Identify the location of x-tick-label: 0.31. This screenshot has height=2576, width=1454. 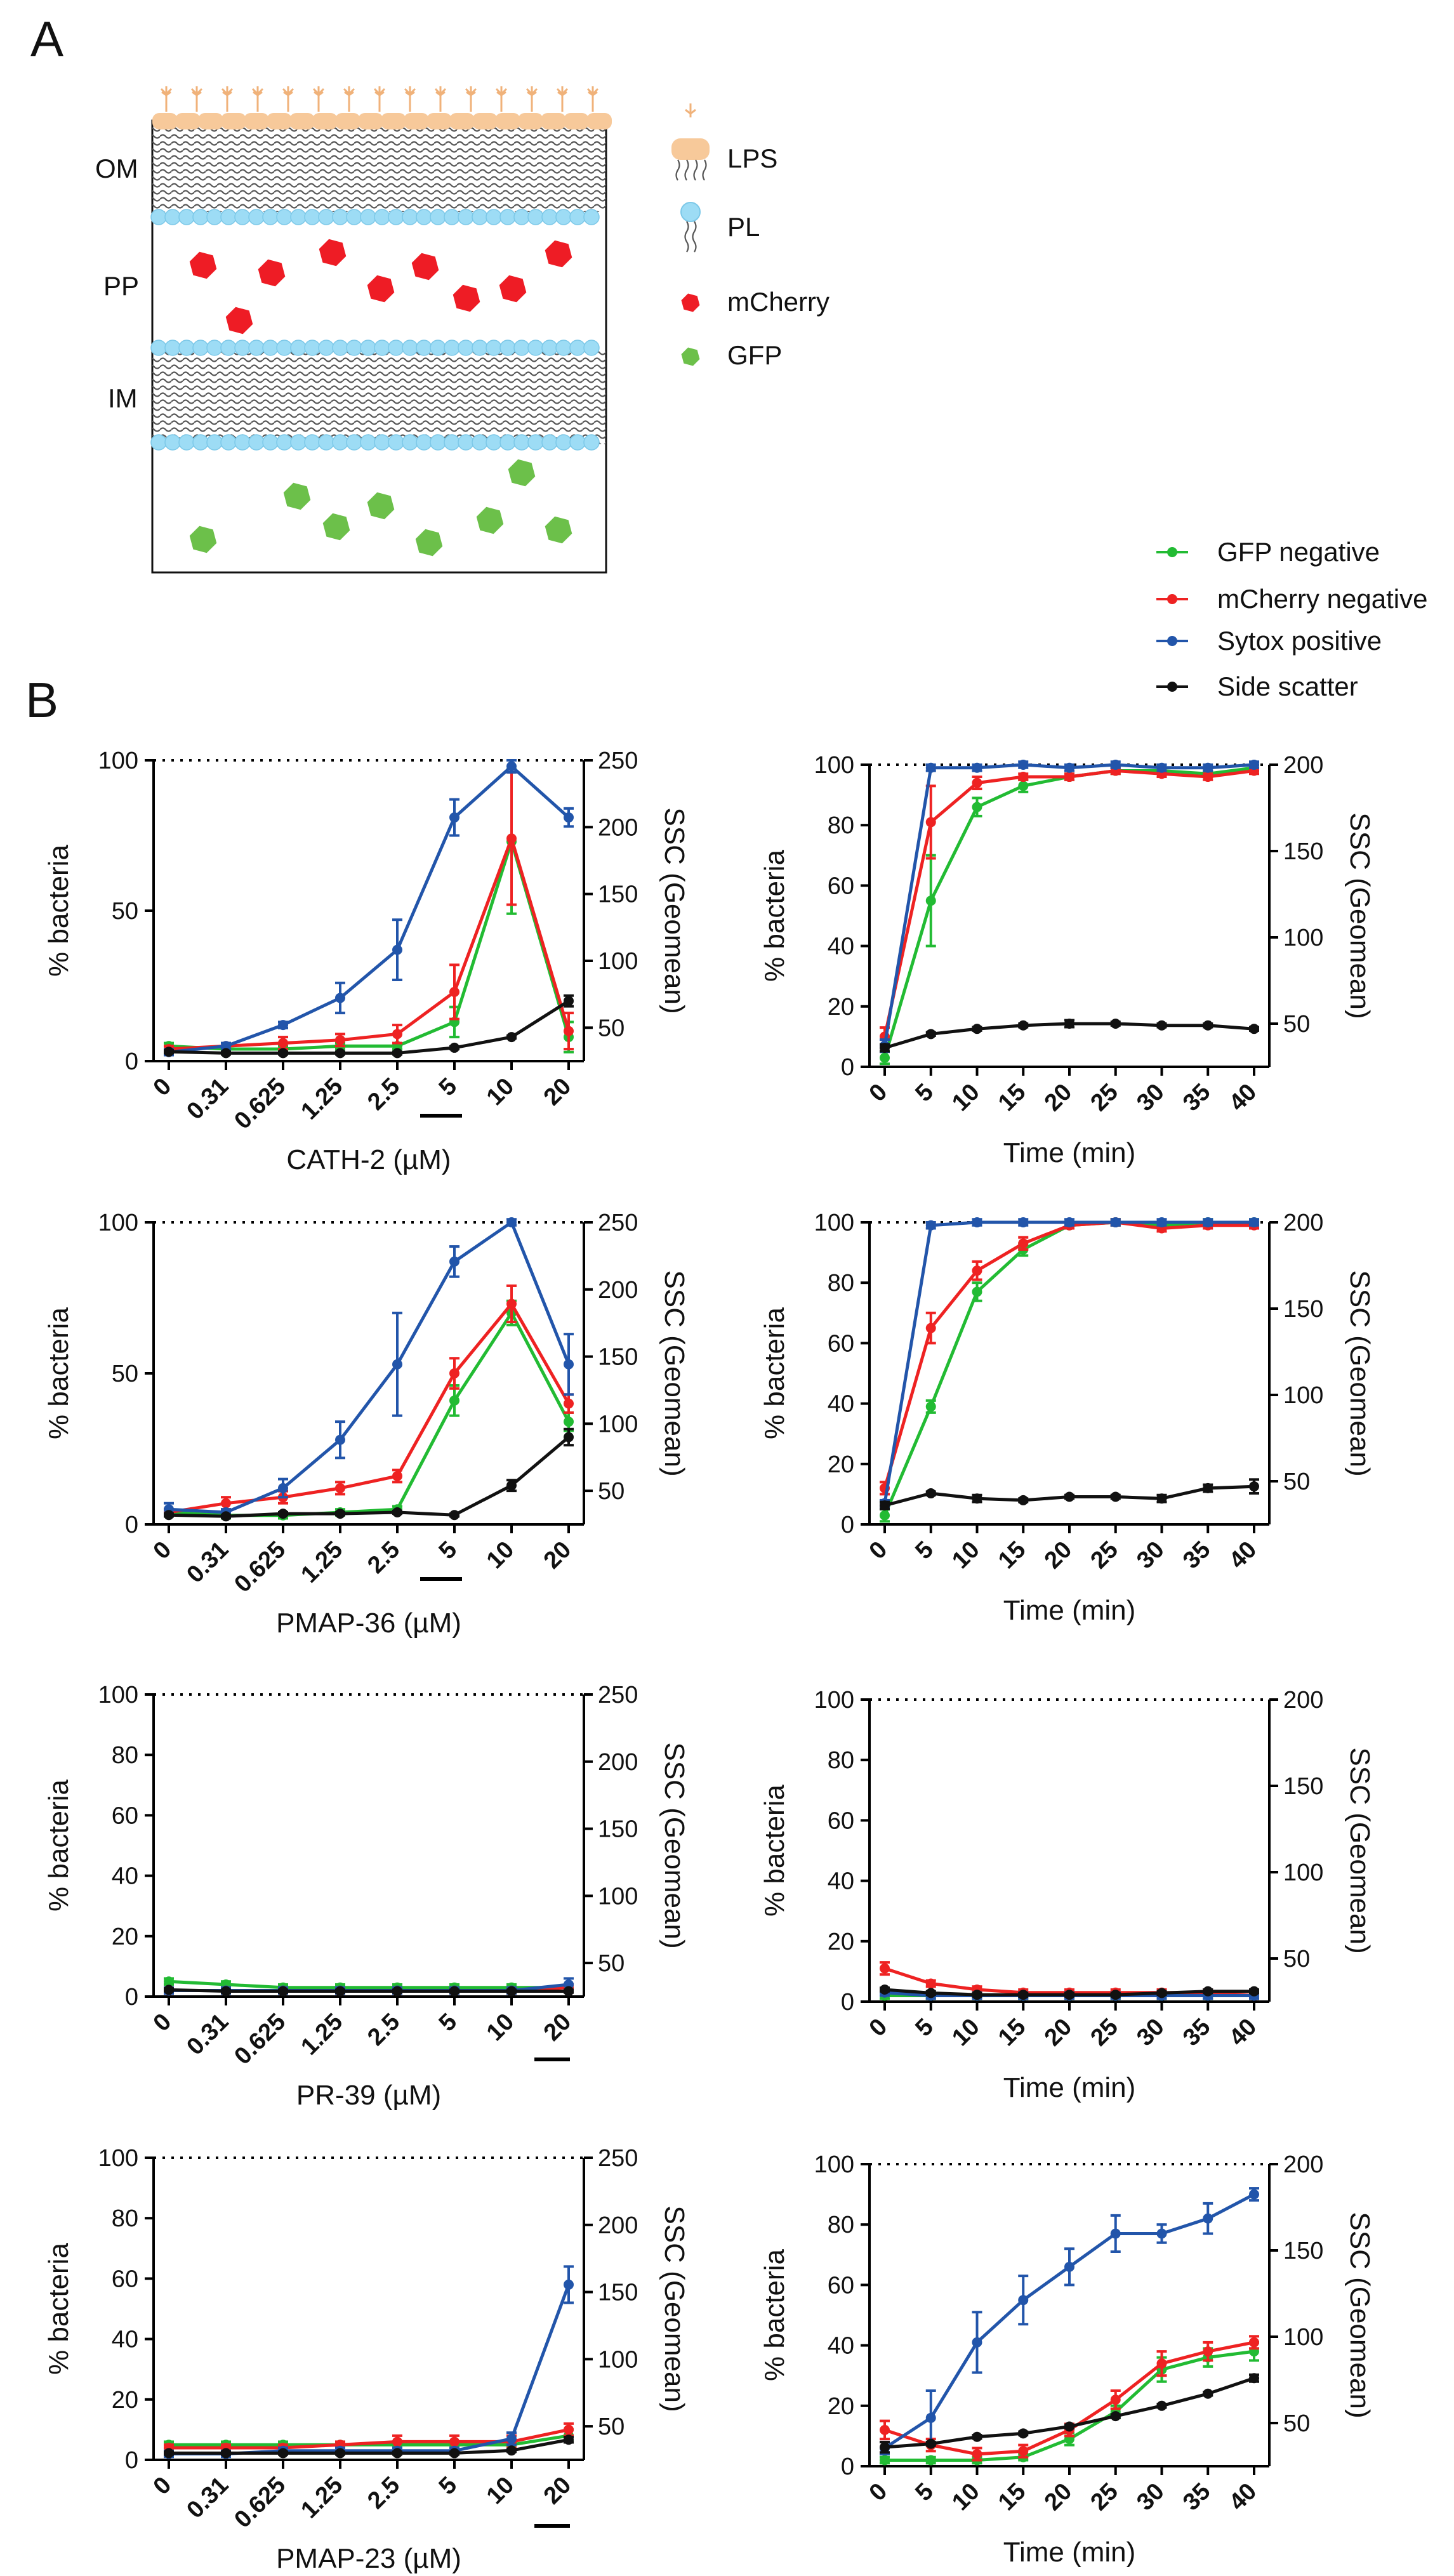
(208, 2035).